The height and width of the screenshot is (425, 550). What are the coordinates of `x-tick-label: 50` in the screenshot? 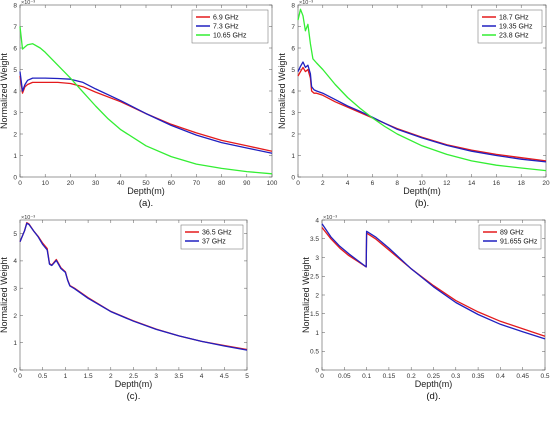 It's located at (146, 183).